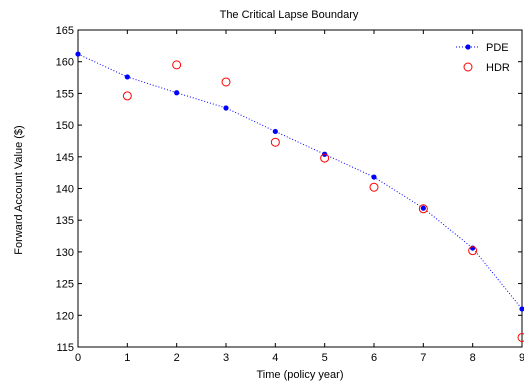  What do you see at coordinates (325, 358) in the screenshot?
I see `x-tick-label: 5` at bounding box center [325, 358].